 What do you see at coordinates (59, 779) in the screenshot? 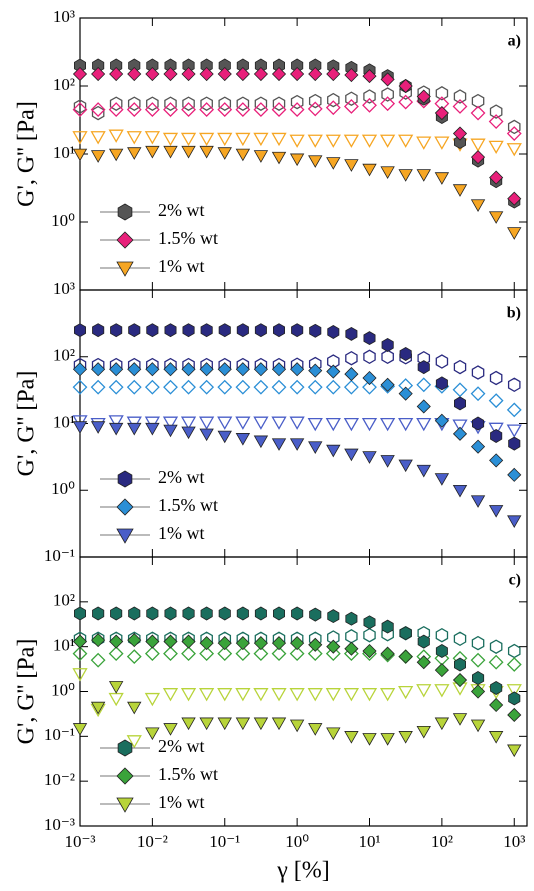
I see `y-tick-label: 10⁻²` at bounding box center [59, 779].